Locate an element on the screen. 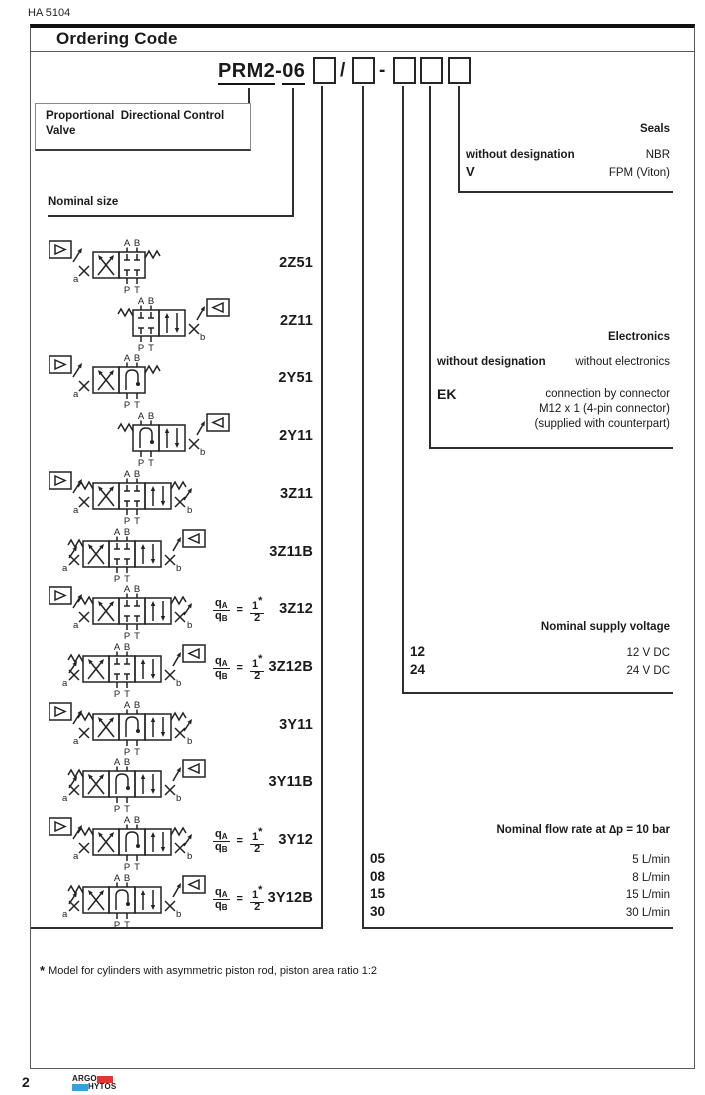 The image size is (705, 1095). connector-flow is located at coordinates (363, 507).